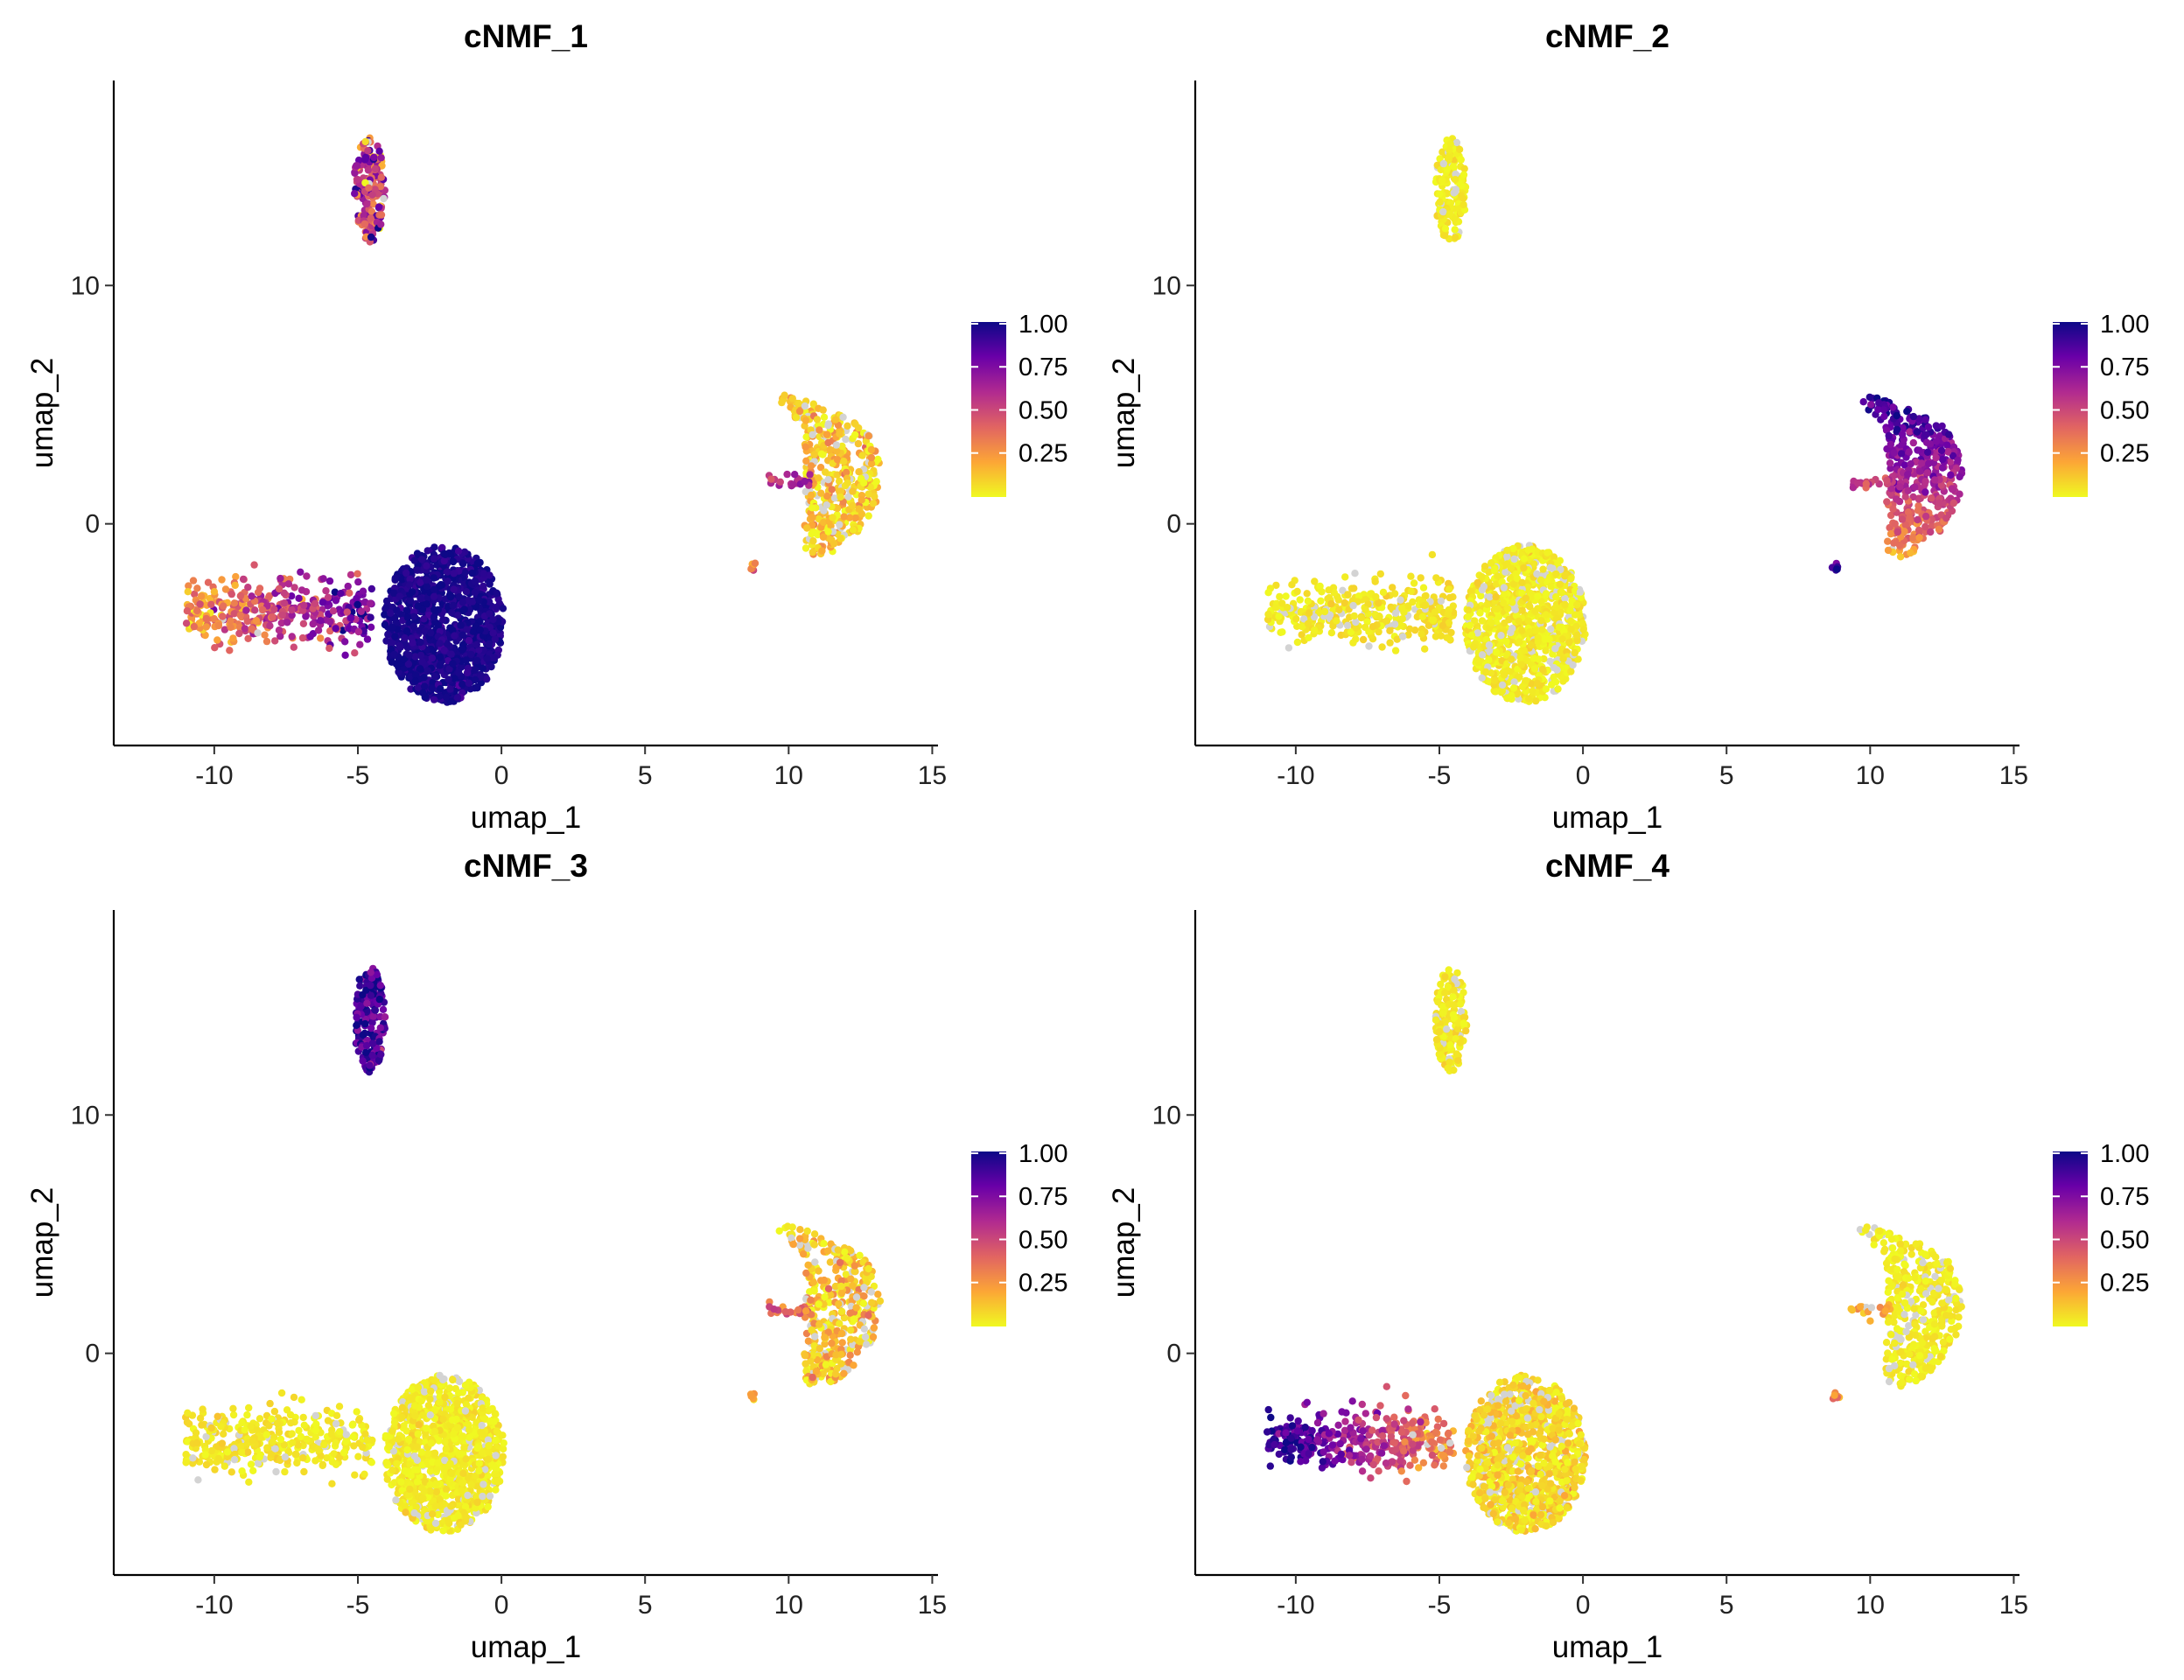 The width and height of the screenshot is (2184, 1680). Describe the element at coordinates (788, 775) in the screenshot. I see `x-tick-label: 10` at that location.